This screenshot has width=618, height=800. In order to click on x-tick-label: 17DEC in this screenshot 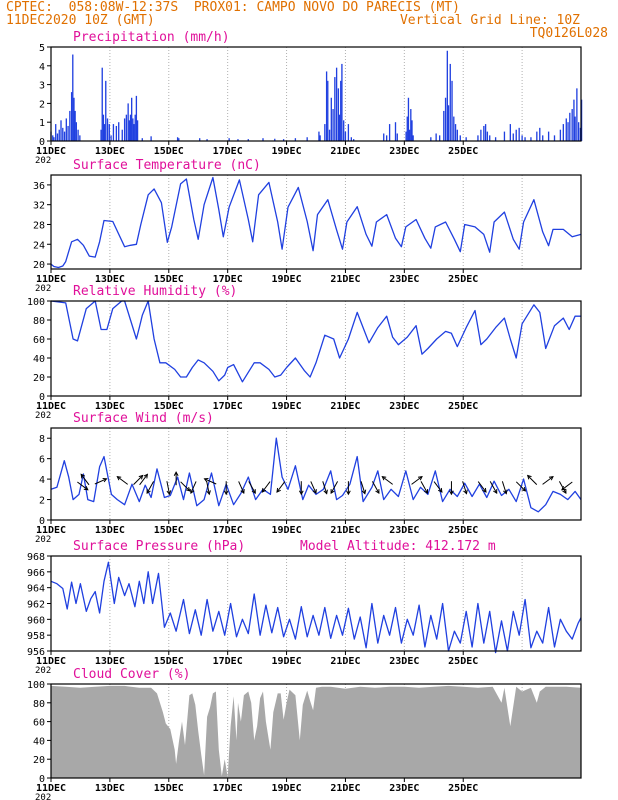, I will do `click(228, 279)`.